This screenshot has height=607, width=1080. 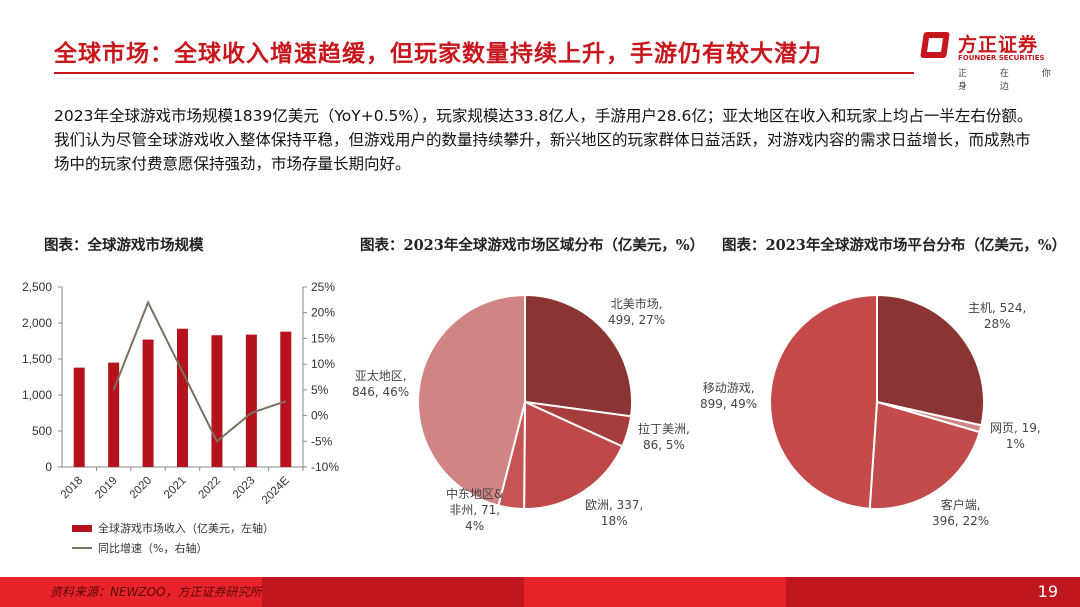 What do you see at coordinates (573, 455) in the screenshot?
I see `slice-欧洲` at bounding box center [573, 455].